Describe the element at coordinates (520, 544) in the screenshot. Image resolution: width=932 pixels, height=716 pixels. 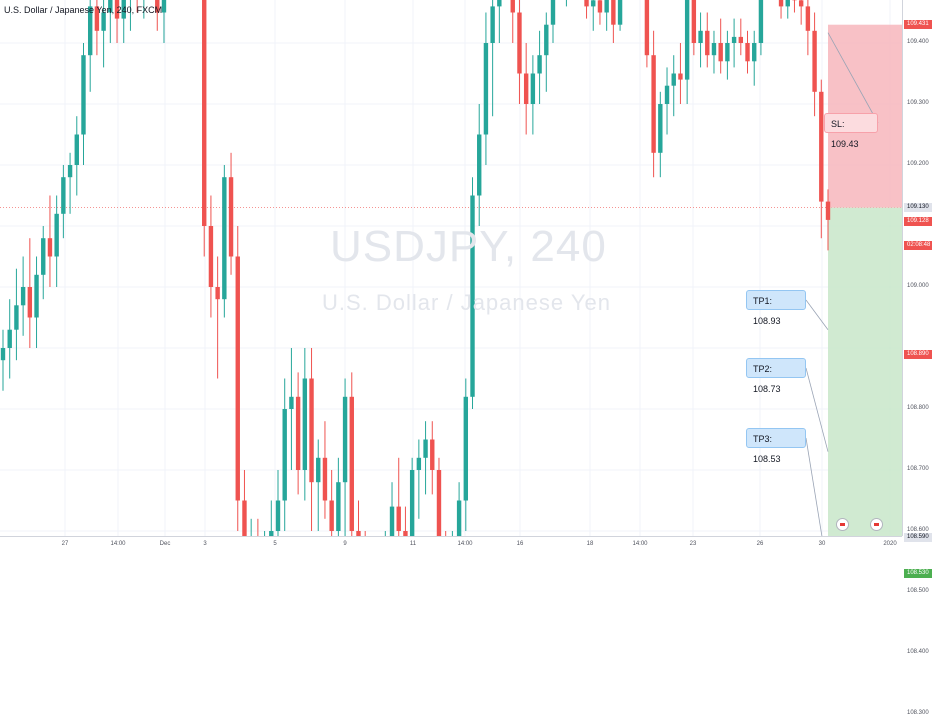
I see `time-axis-label: 16` at that location.